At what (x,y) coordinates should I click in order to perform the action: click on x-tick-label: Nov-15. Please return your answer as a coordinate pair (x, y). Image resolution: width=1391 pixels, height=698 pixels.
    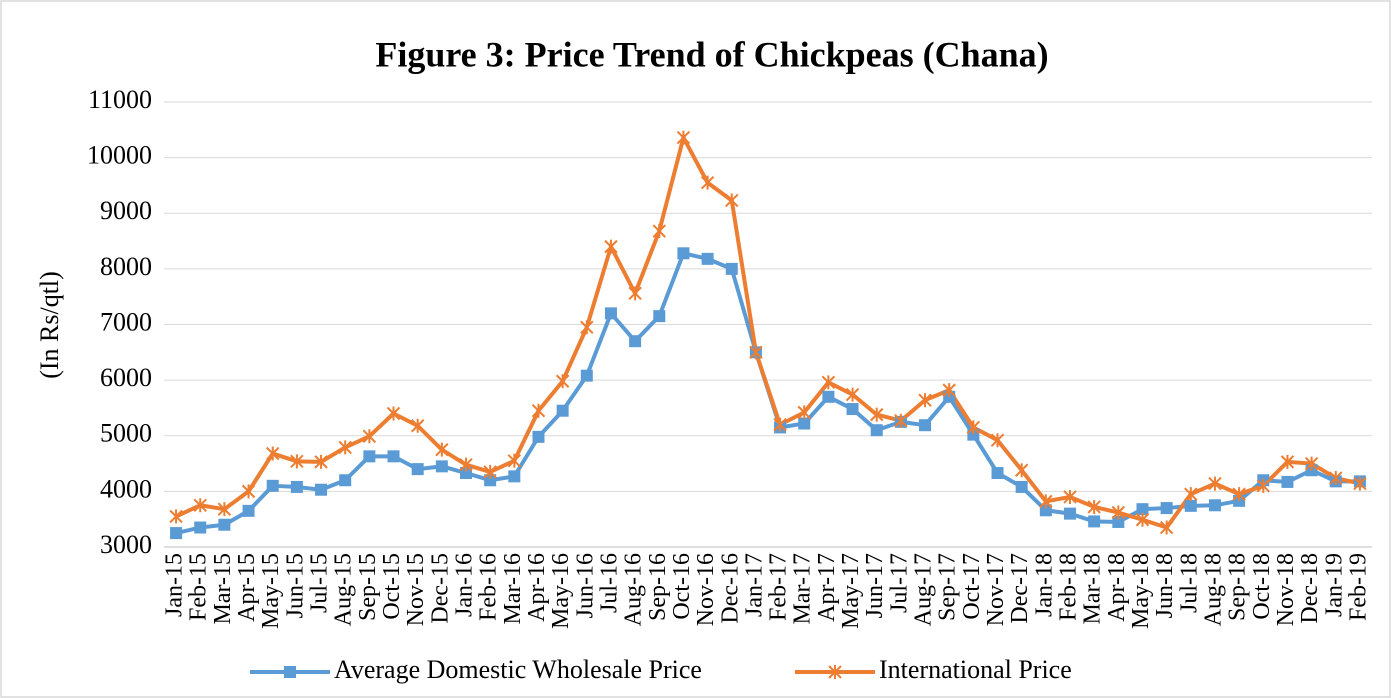
    Looking at the image, I should click on (416, 589).